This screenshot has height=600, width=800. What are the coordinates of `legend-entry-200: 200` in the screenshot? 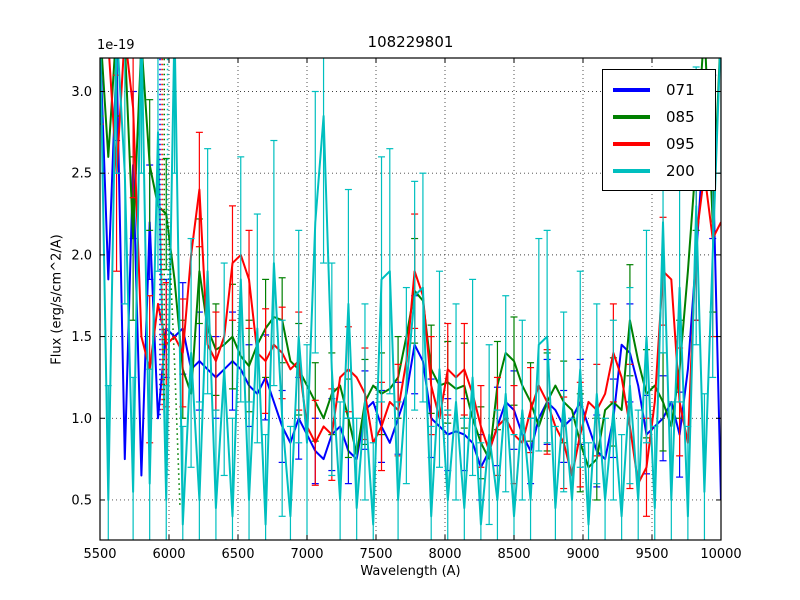 It's located at (664, 170).